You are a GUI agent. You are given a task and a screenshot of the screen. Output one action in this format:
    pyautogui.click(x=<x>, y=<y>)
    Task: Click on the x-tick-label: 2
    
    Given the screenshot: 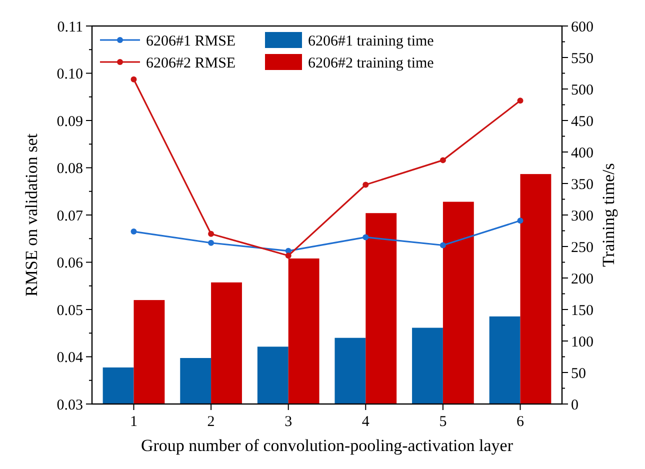 What is the action you would take?
    pyautogui.click(x=211, y=422)
    